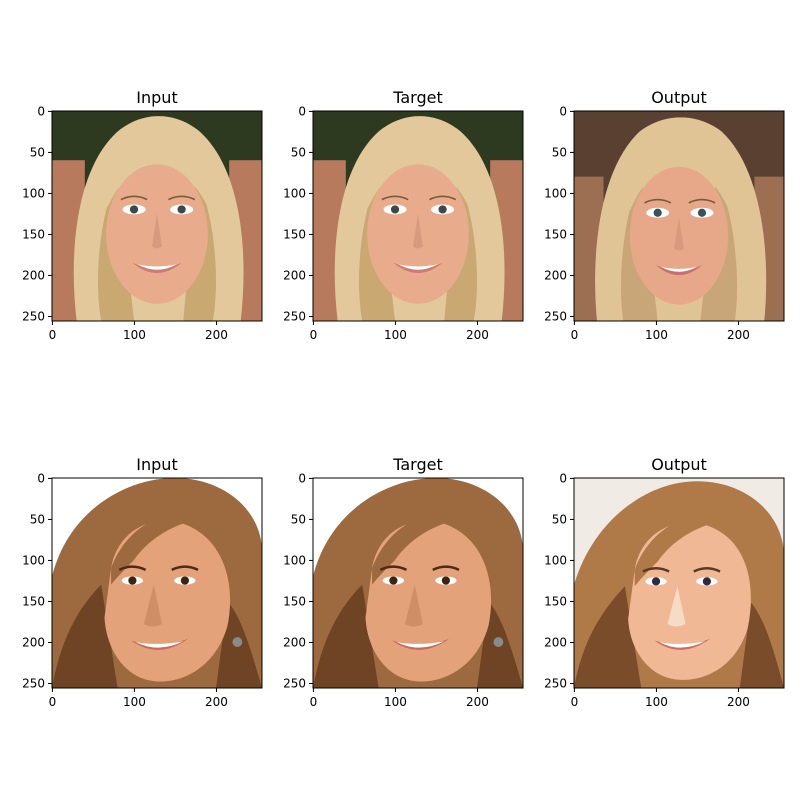 This screenshot has height=800, width=800. I want to click on panel-1-output: Output 0 50 100 150 200 250 0 100 200, so click(664, 215).